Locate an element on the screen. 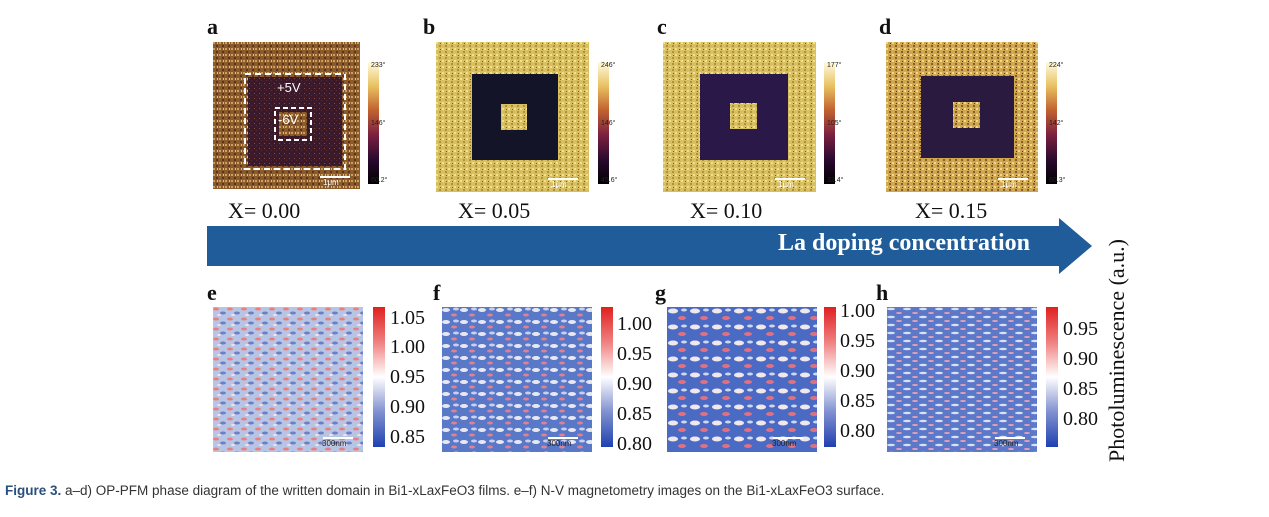 The width and height of the screenshot is (1269, 517). doping-arrow is located at coordinates (649, 246).